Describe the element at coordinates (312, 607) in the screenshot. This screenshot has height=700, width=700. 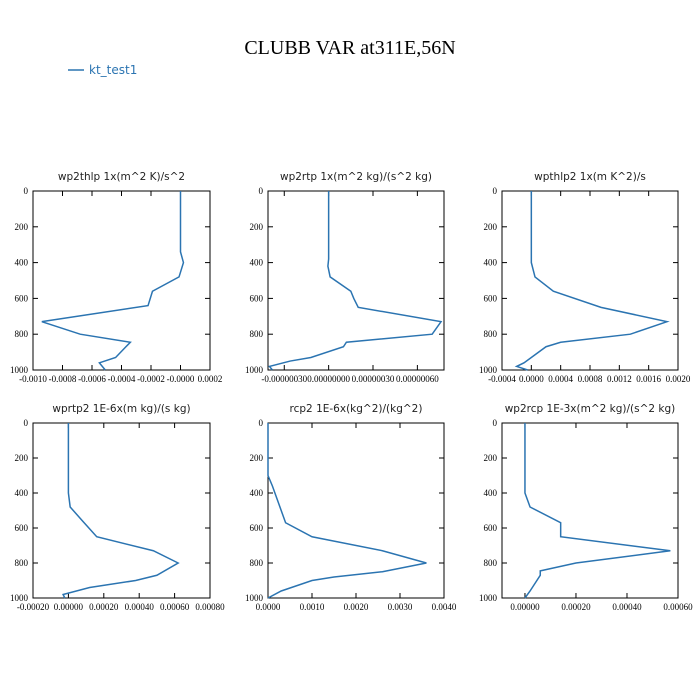
I see `x-tick-label: 0.0010` at that location.